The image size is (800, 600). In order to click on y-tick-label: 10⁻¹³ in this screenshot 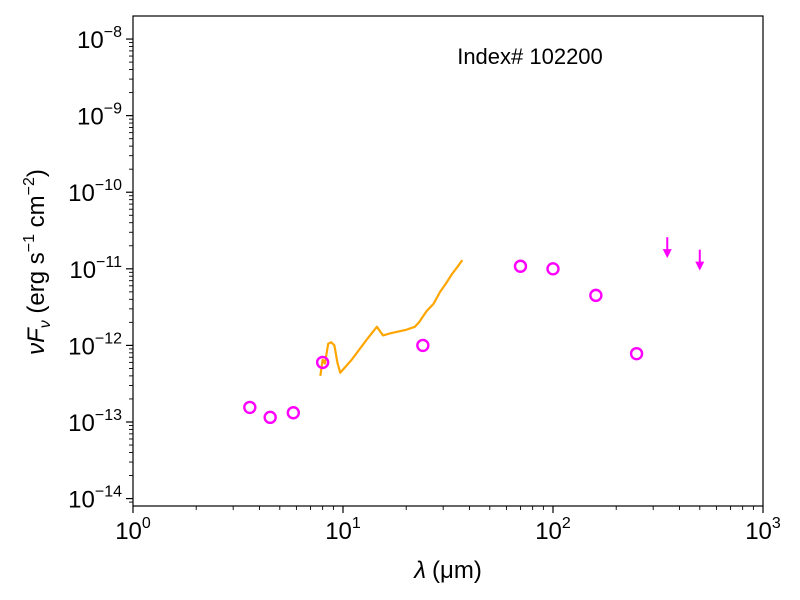, I will do `click(95, 422)`.